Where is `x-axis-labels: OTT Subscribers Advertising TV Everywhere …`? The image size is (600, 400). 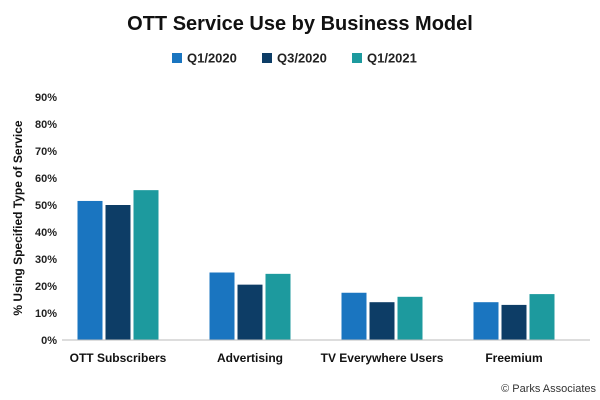 x-axis-labels: OTT Subscribers Advertising TV Everywhere … is located at coordinates (306, 358).